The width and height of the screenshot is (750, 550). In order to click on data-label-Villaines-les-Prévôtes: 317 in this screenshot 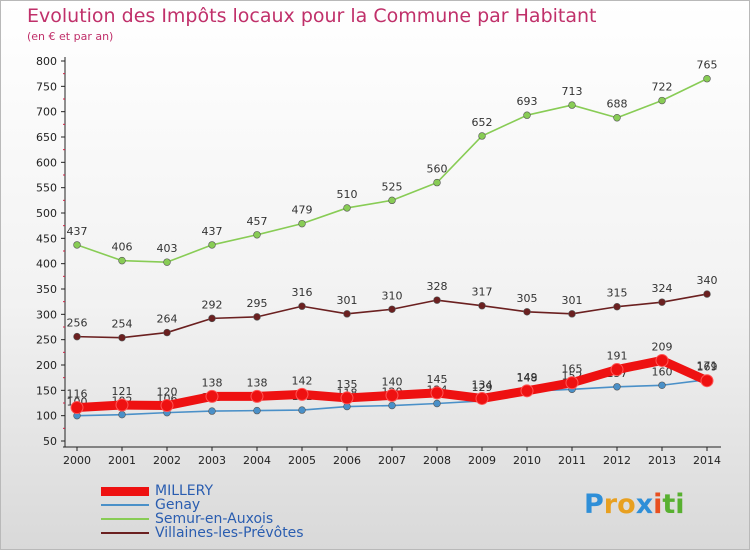, I will do `click(482, 292)`.